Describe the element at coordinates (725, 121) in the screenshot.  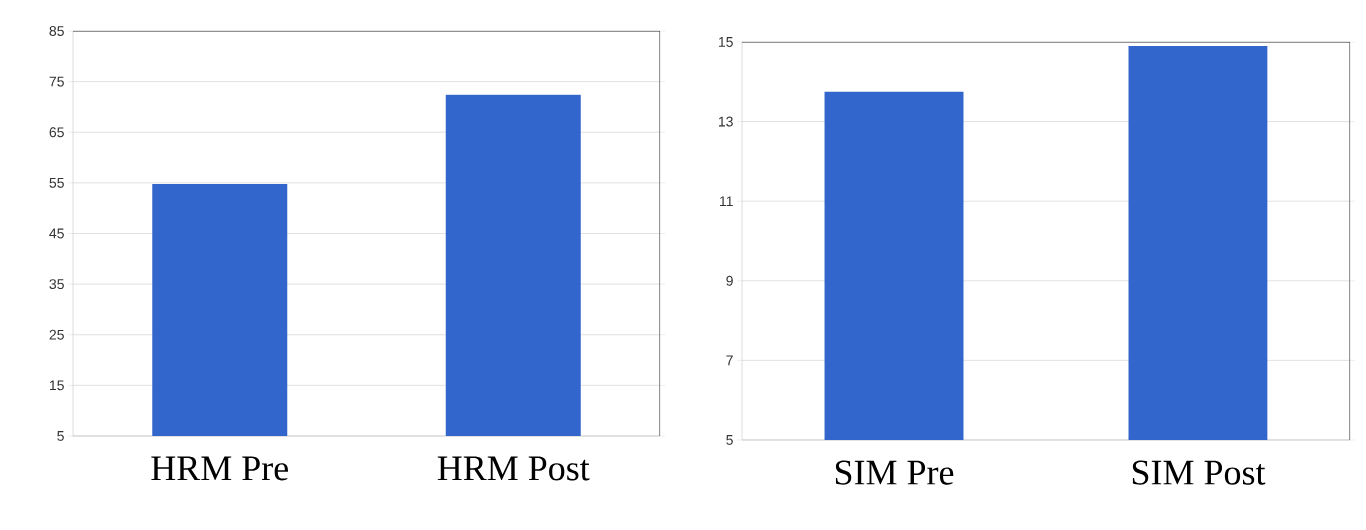
I see `y-tick-label: 13` at that location.